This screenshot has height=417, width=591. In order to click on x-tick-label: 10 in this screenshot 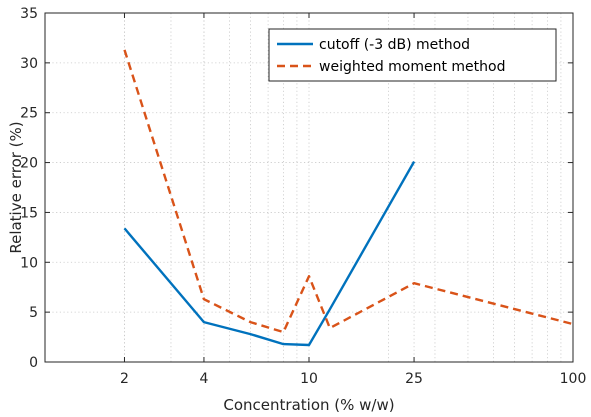, I will do `click(309, 379)`.